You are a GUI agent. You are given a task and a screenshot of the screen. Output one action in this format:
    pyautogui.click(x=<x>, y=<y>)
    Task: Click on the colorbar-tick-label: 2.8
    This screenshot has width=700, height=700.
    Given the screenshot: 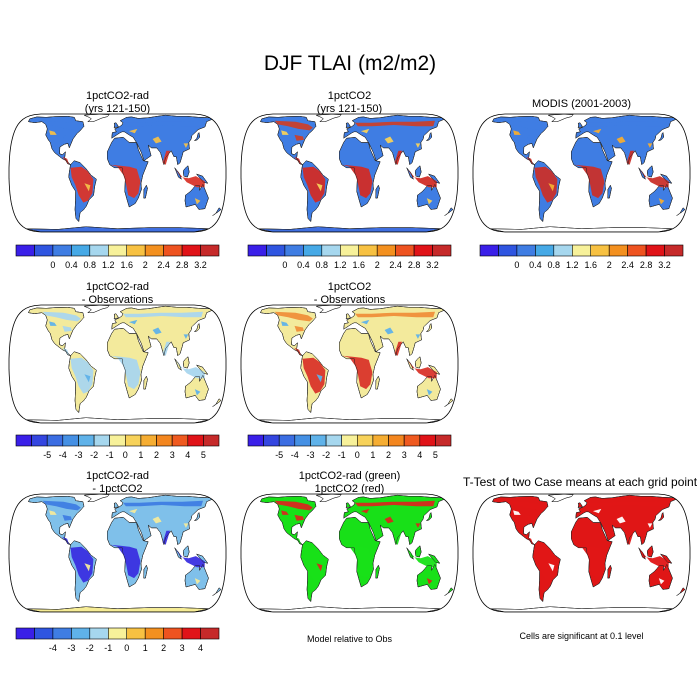 What is the action you would take?
    pyautogui.click(x=414, y=265)
    